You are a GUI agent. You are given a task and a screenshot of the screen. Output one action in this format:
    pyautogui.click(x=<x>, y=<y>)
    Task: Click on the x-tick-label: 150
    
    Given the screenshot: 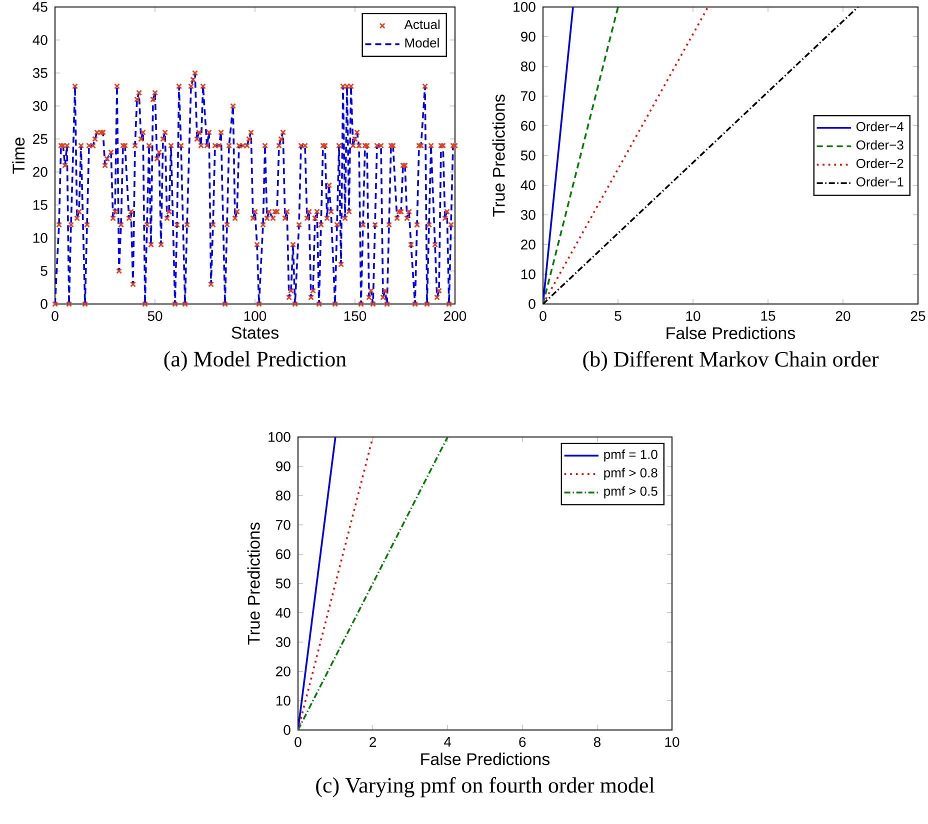 What is the action you would take?
    pyautogui.click(x=355, y=316)
    